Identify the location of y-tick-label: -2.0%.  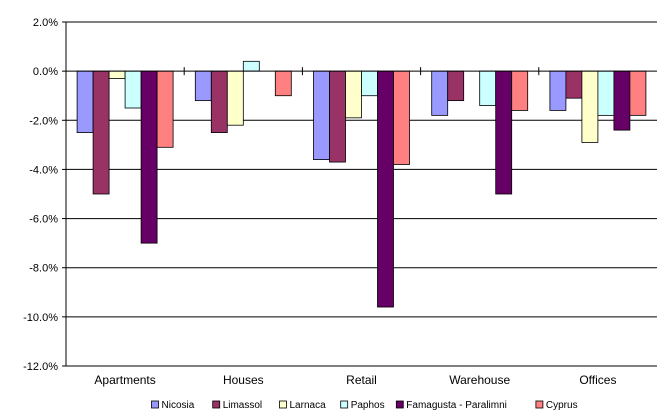
(43, 121).